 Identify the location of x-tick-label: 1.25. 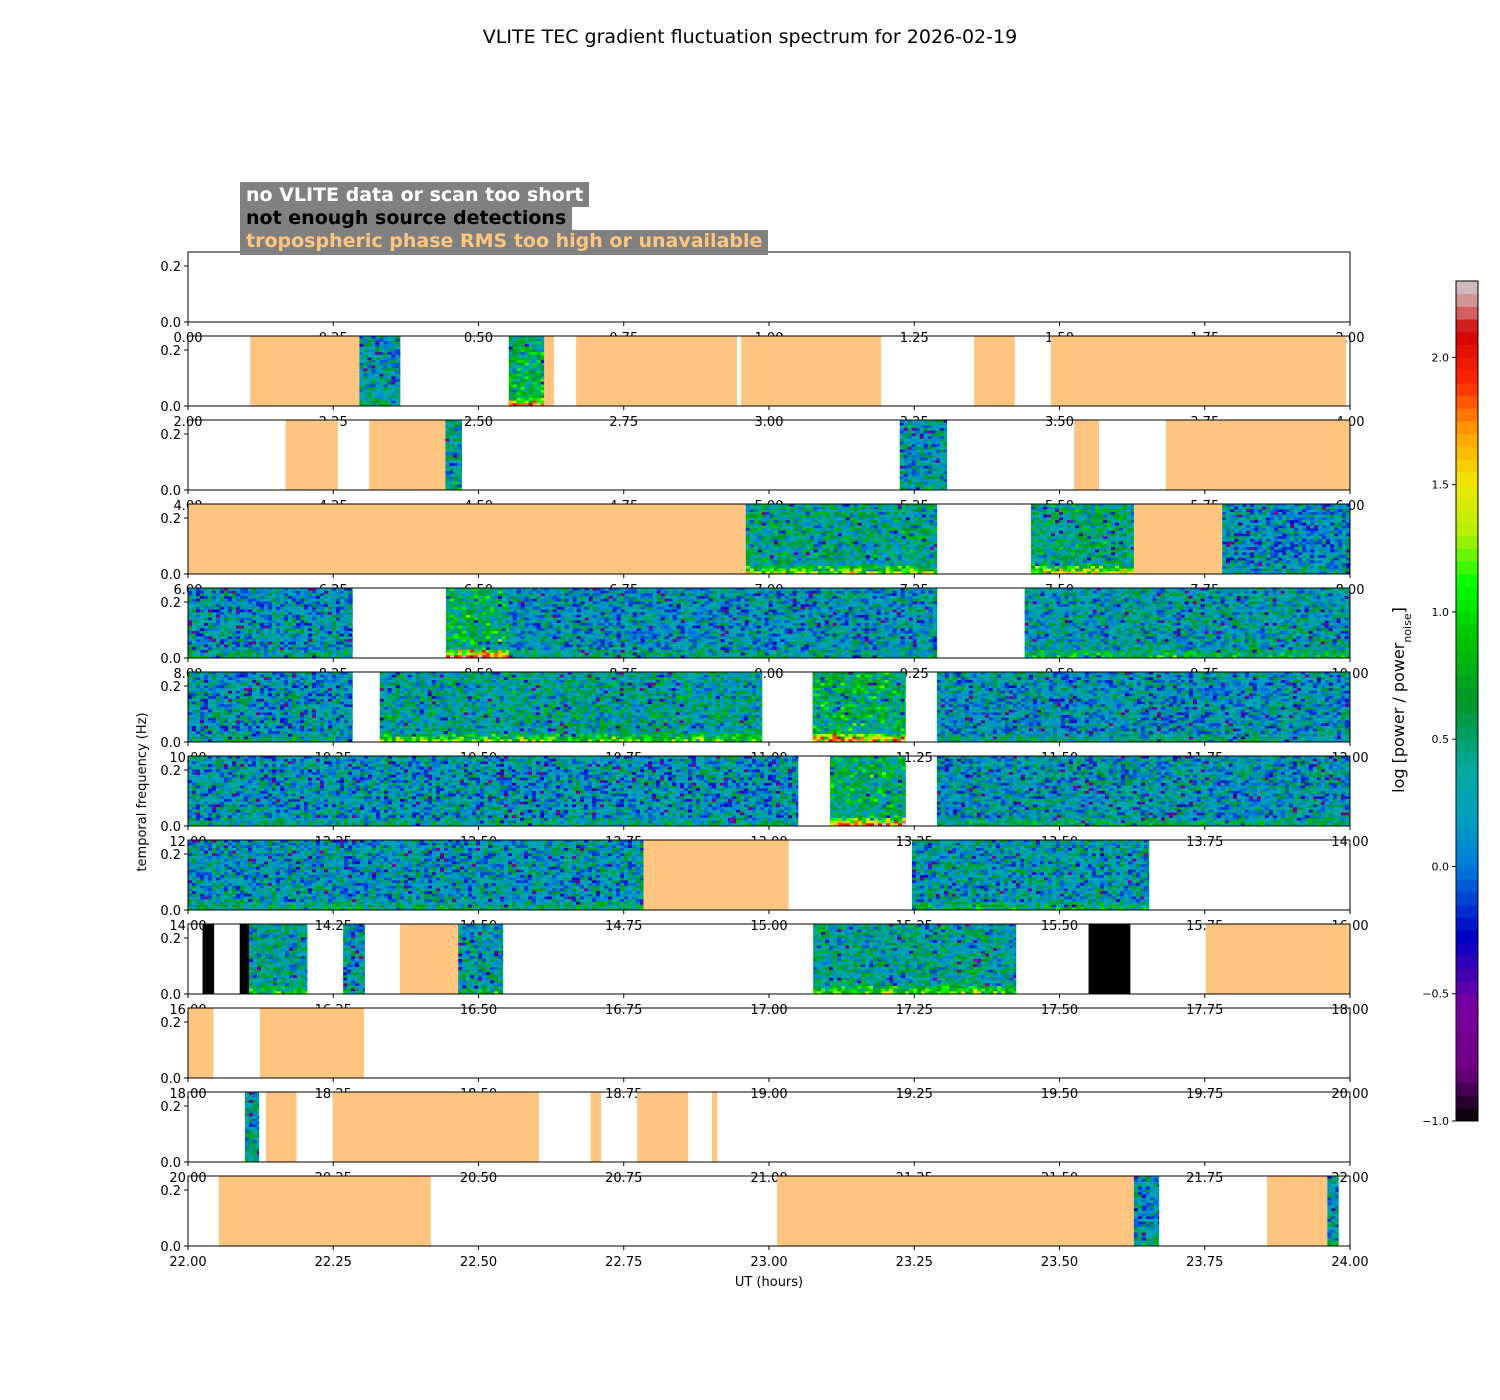
(914, 338).